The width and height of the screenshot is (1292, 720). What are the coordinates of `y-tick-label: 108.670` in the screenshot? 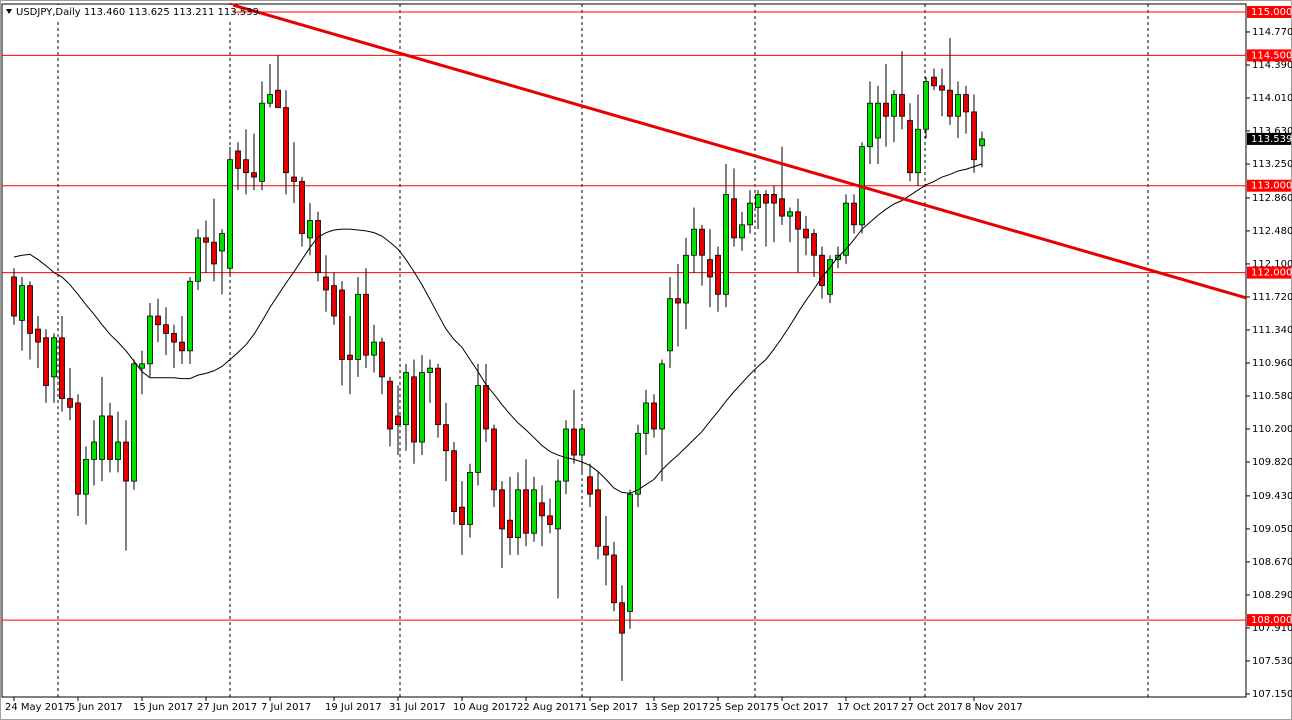 It's located at (1272, 562).